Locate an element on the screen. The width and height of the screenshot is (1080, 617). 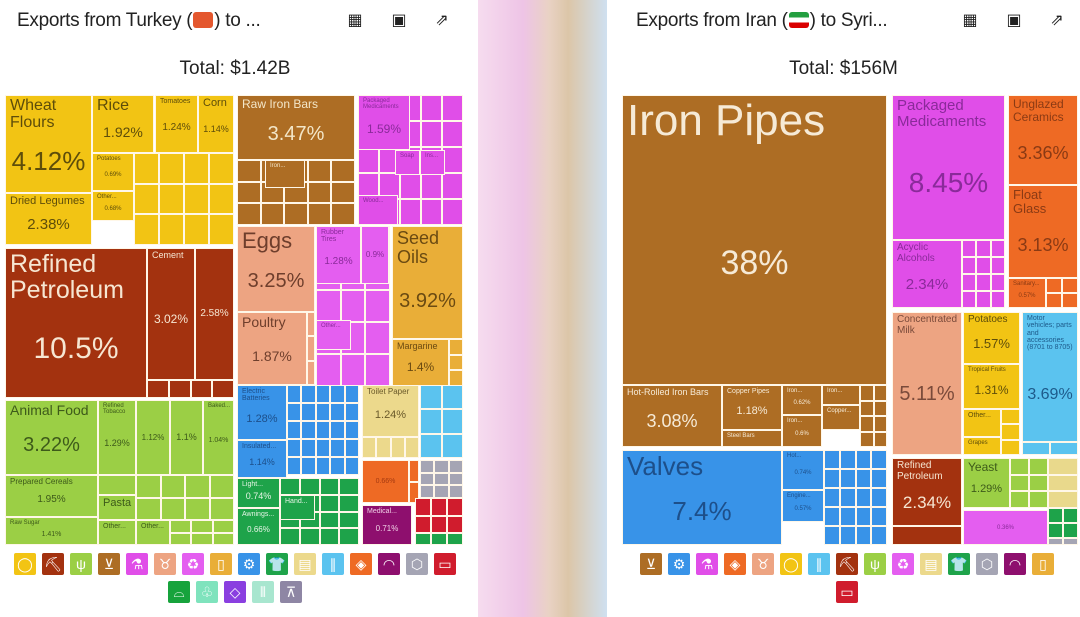
treemap-tile: Refined Petroleum 10.5% is located at coordinates (76, 323).